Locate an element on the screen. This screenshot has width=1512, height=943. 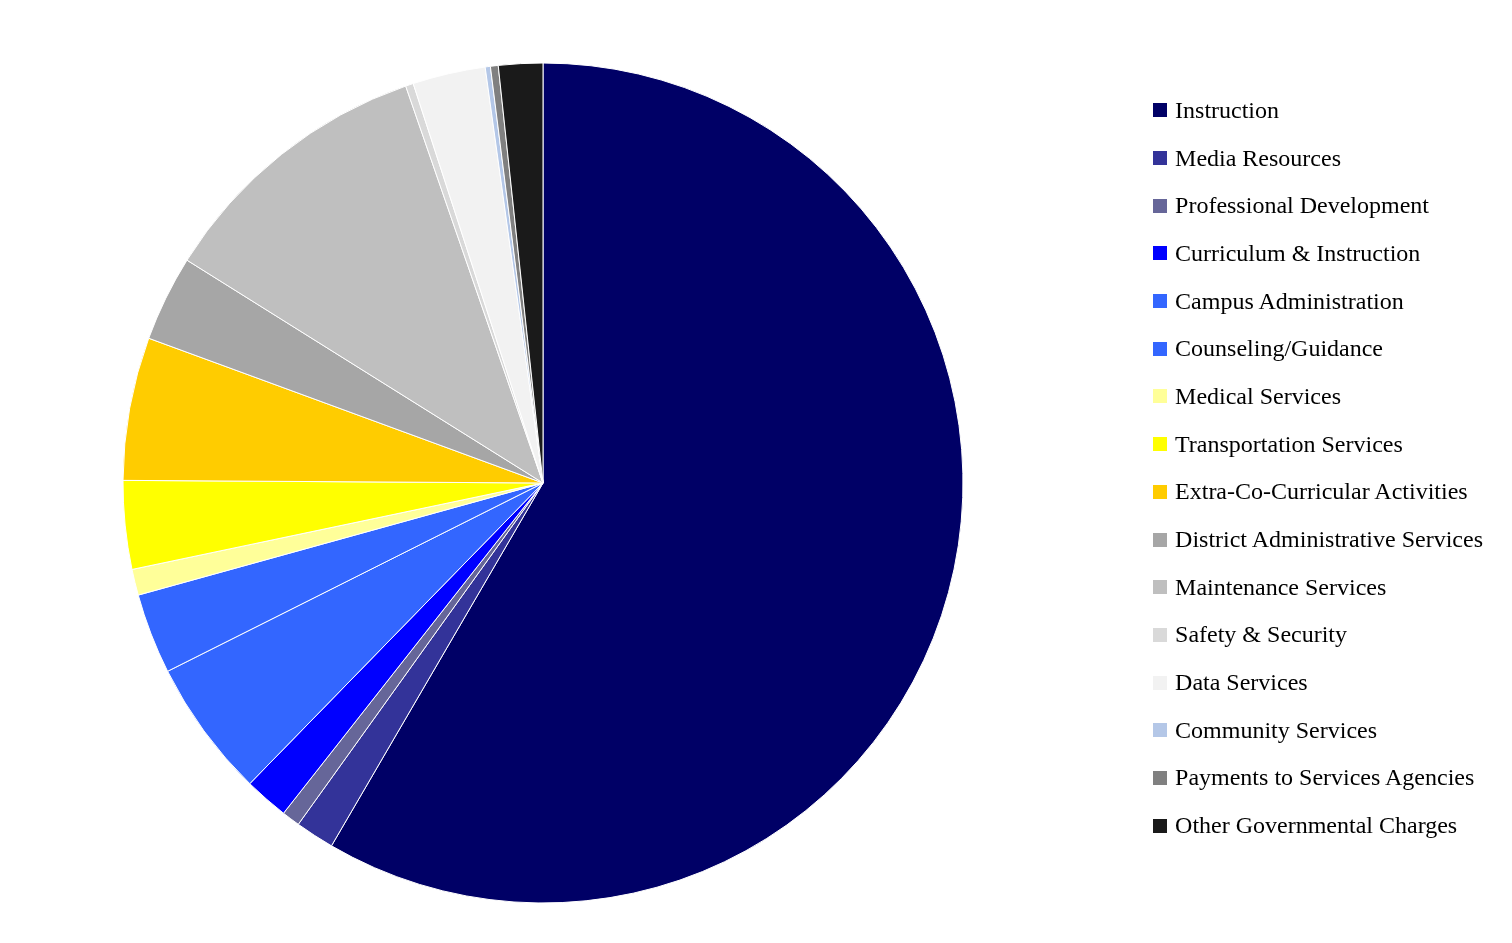
legend-label: Data Services is located at coordinates (1241, 683).